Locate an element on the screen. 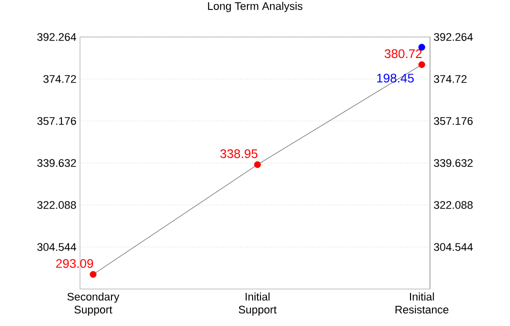  y2-tick-label: 374.72 is located at coordinates (450, 79).